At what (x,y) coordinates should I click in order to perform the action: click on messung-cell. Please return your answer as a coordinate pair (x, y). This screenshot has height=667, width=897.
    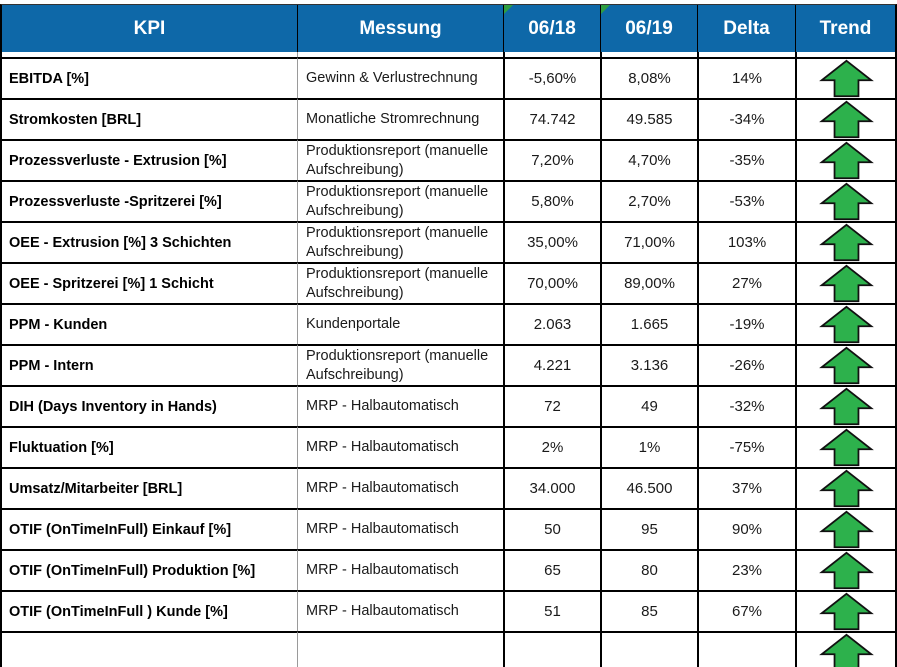
    Looking at the image, I should click on (400, 649).